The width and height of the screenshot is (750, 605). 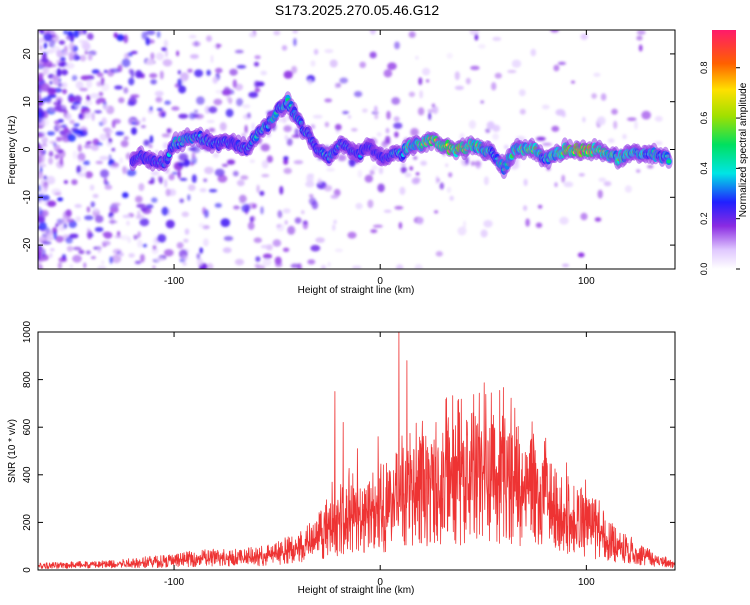 I want to click on y-tick-label: 0, so click(x=27, y=570).